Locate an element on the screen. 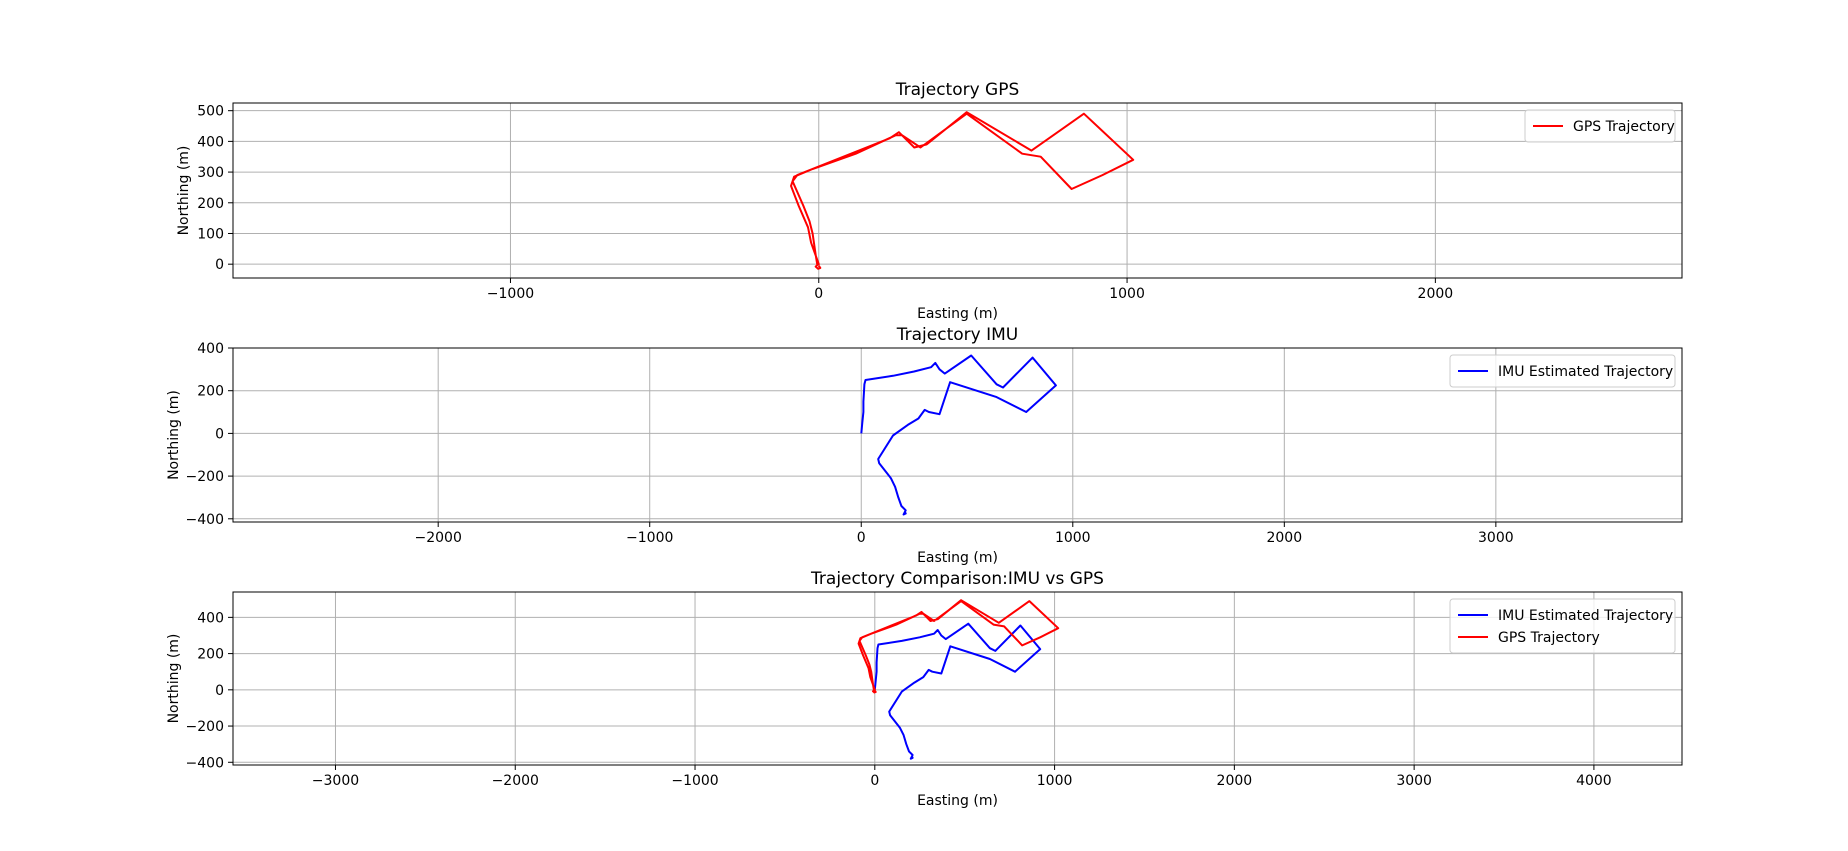 The height and width of the screenshot is (851, 1848). legend: IMU Estimated Trajectory is located at coordinates (1562, 371).